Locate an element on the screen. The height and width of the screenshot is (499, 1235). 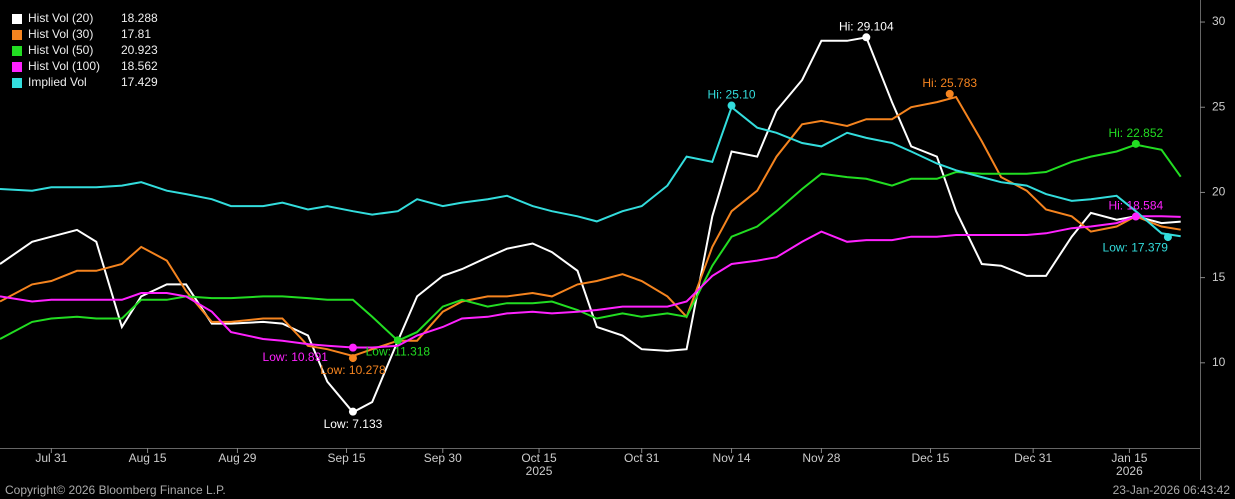
y-tick-label: 30 is located at coordinates (1219, 21).